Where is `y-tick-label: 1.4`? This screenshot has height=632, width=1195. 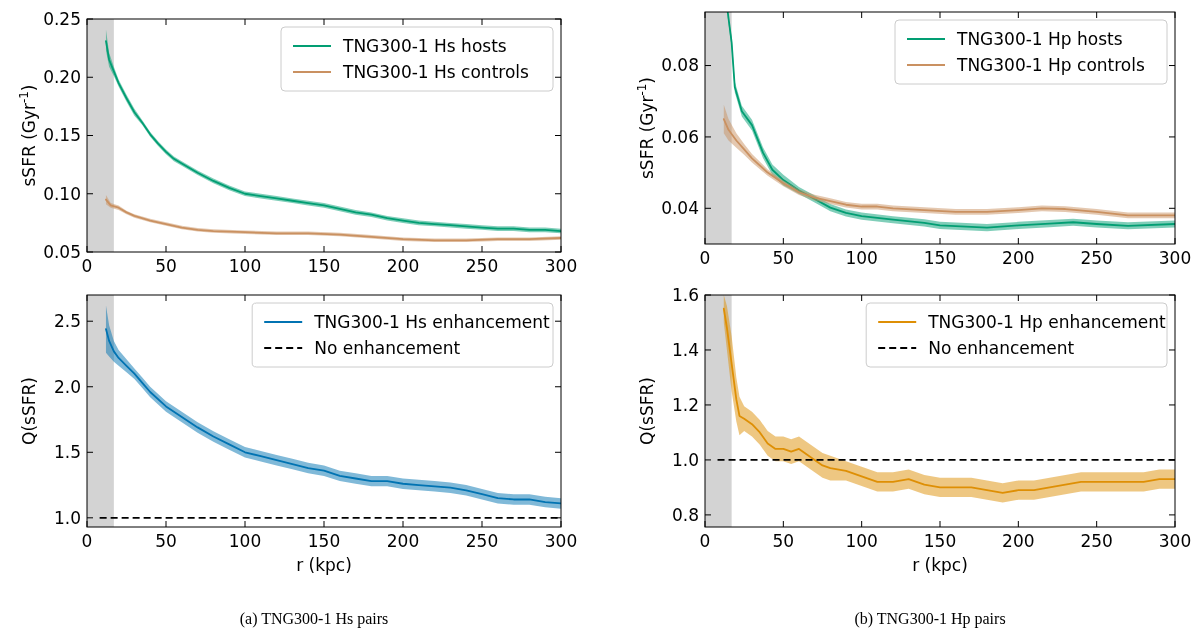
y-tick-label: 1.4 is located at coordinates (685, 349).